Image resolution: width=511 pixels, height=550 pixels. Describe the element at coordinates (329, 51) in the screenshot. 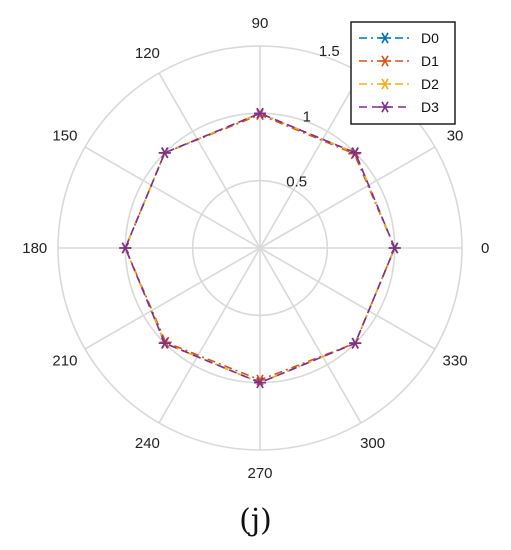

I see `r-tick-label-1.5: 1.5` at that location.